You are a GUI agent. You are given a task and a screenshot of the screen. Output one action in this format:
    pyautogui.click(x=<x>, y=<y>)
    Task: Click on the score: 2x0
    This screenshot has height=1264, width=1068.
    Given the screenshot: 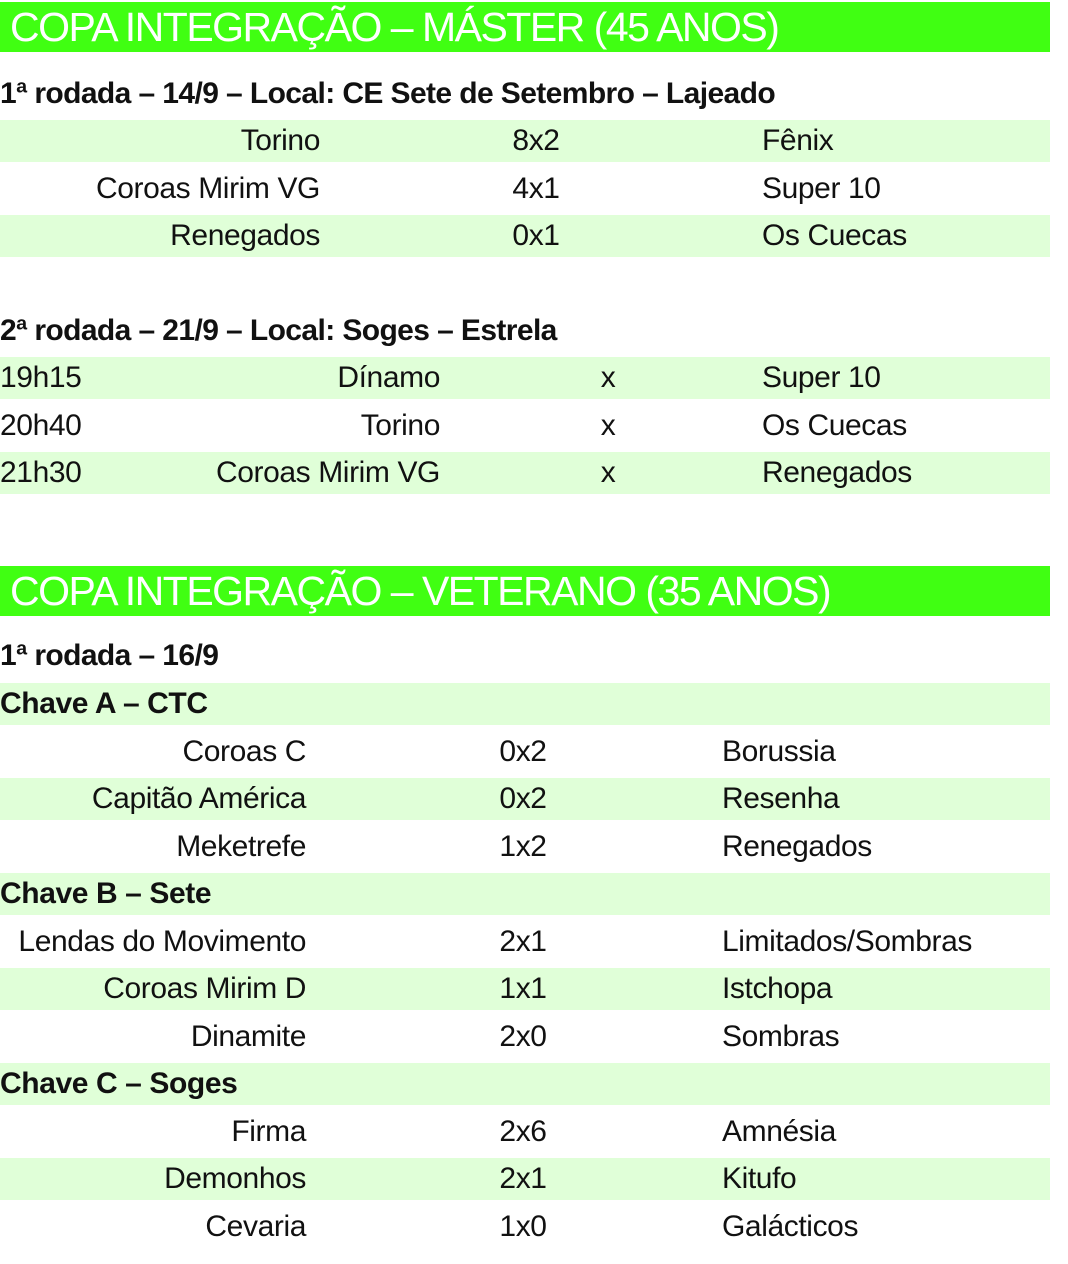 What is the action you would take?
    pyautogui.click(x=523, y=1036)
    